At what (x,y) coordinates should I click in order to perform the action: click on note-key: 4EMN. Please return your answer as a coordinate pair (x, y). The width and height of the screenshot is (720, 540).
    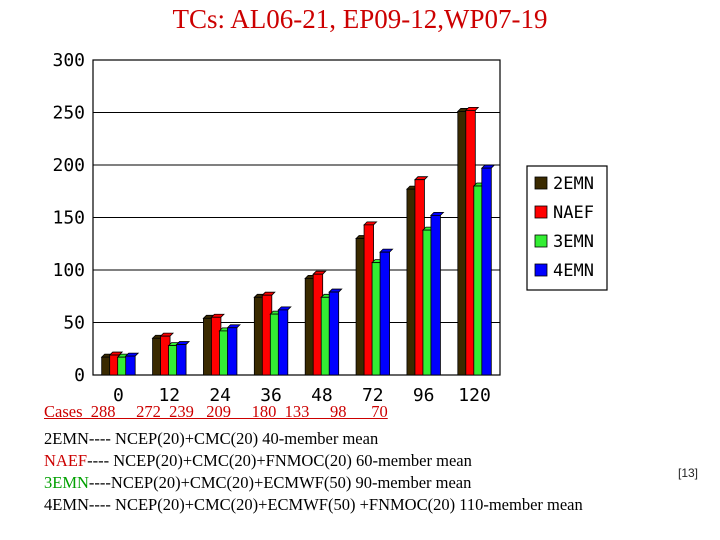
    Looking at the image, I should click on (66, 504).